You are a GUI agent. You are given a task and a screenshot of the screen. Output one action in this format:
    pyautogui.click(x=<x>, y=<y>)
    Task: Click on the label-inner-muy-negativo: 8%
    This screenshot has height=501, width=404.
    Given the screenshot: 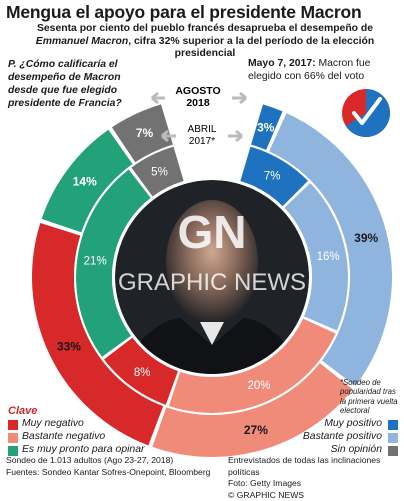 What is the action you would take?
    pyautogui.click(x=142, y=373)
    